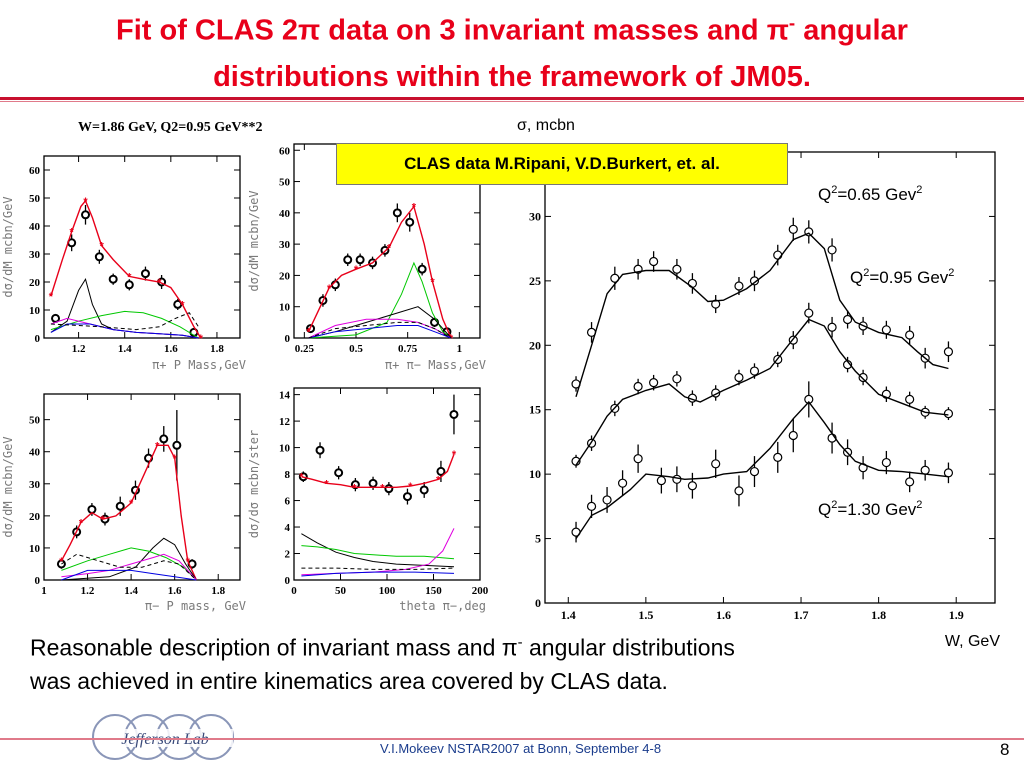  I want to click on x-tick-label: 1, so click(460, 349).